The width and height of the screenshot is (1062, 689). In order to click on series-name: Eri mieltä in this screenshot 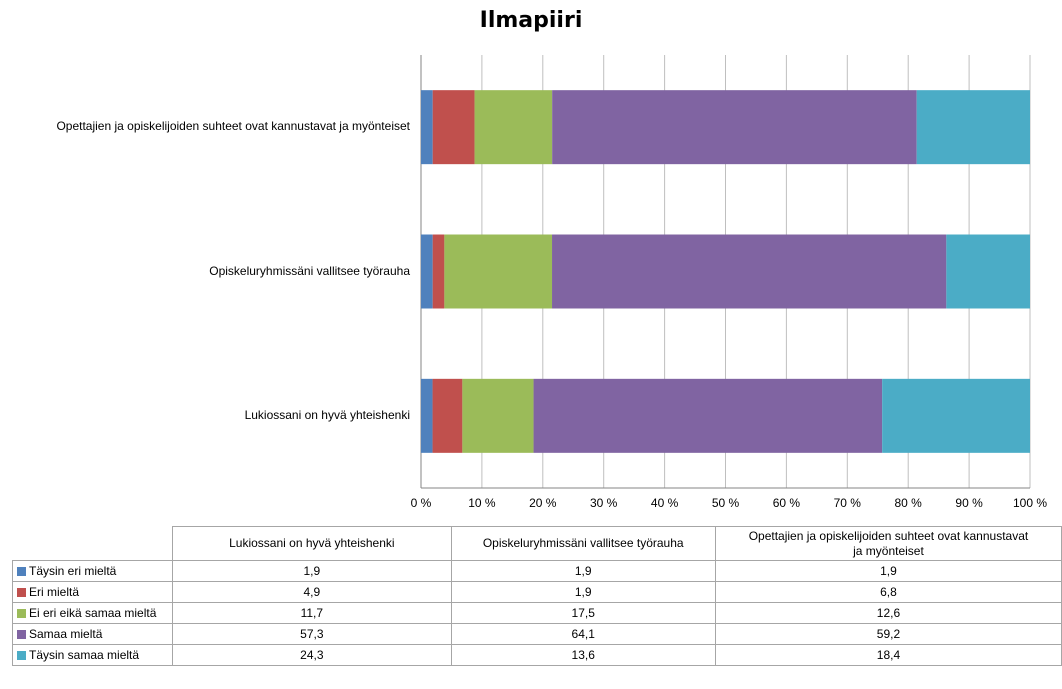, I will do `click(54, 592)`.